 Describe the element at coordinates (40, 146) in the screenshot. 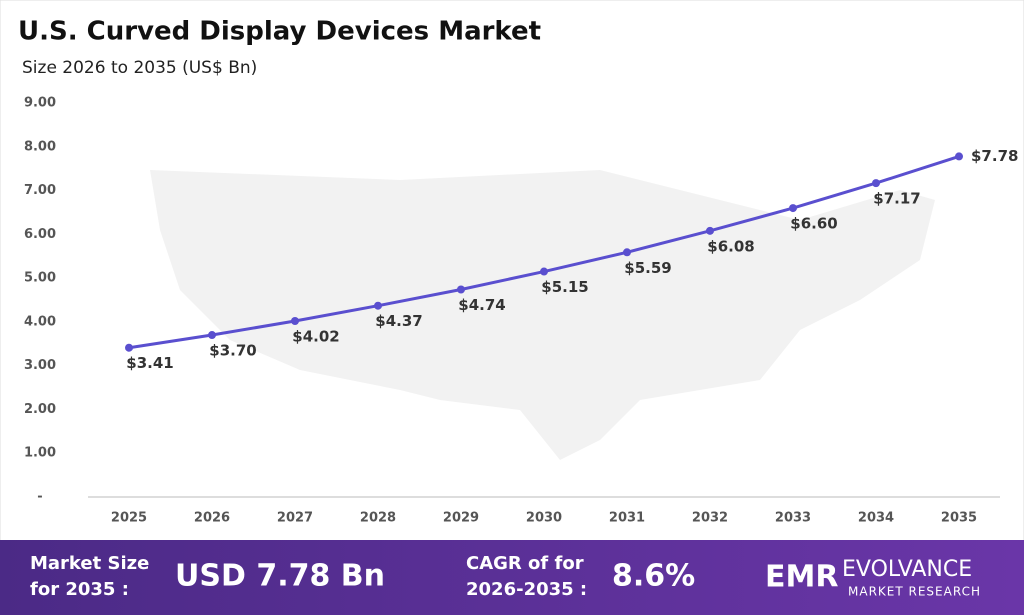

I see `y-tick-label: 8.00` at that location.